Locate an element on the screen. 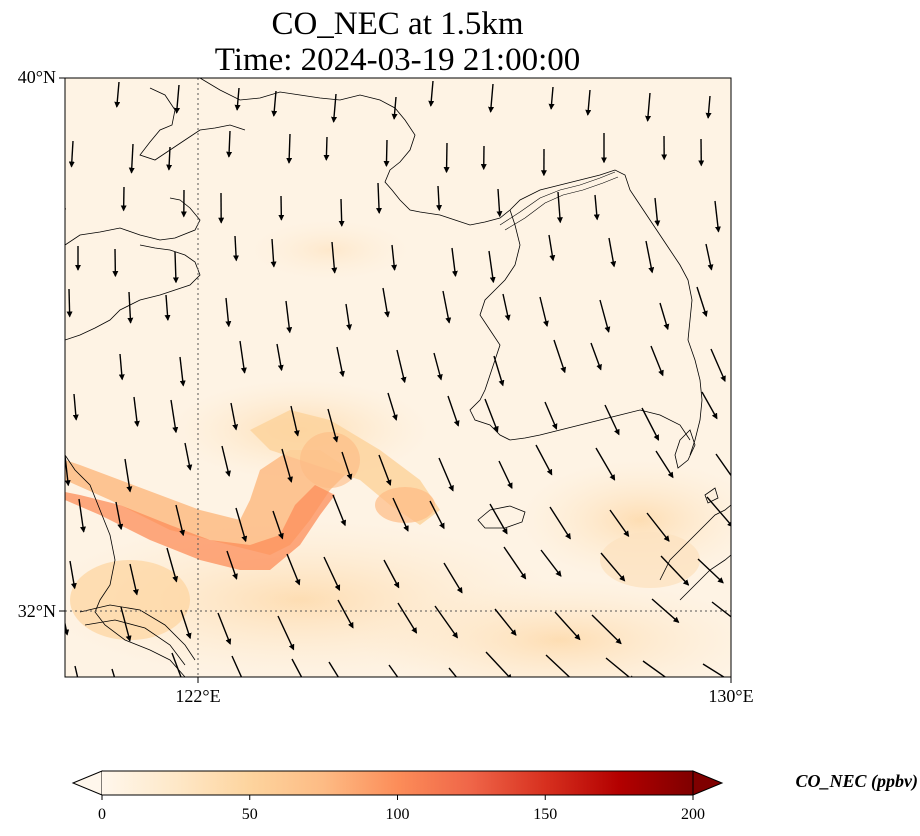  colorbar-tick-label-150: 150 is located at coordinates (545, 814).